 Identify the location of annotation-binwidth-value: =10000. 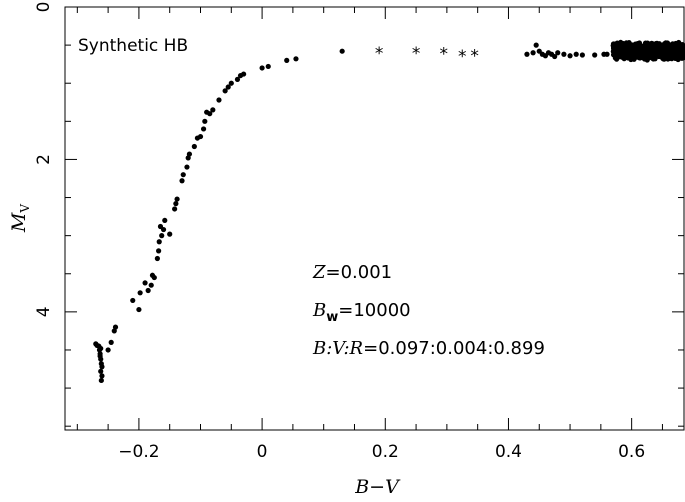
(374, 310).